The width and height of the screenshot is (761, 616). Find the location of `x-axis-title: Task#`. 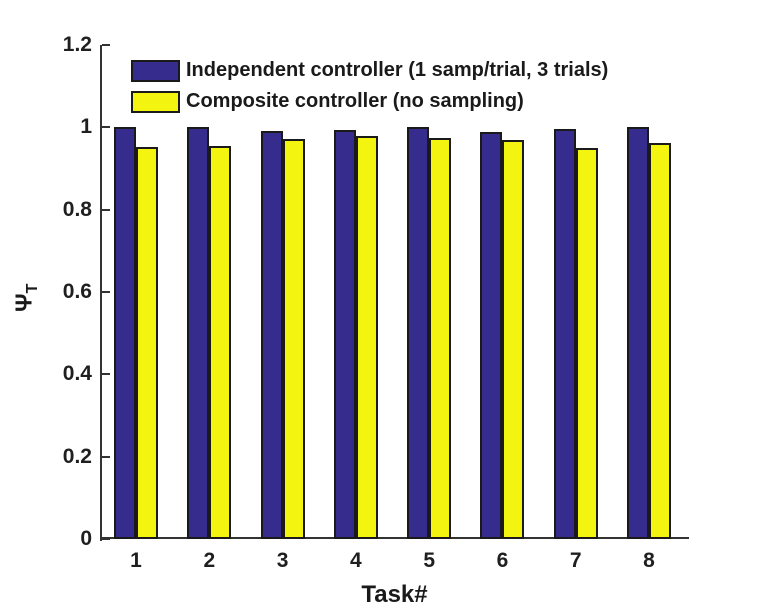

x-axis-title: Task# is located at coordinates (394, 594).